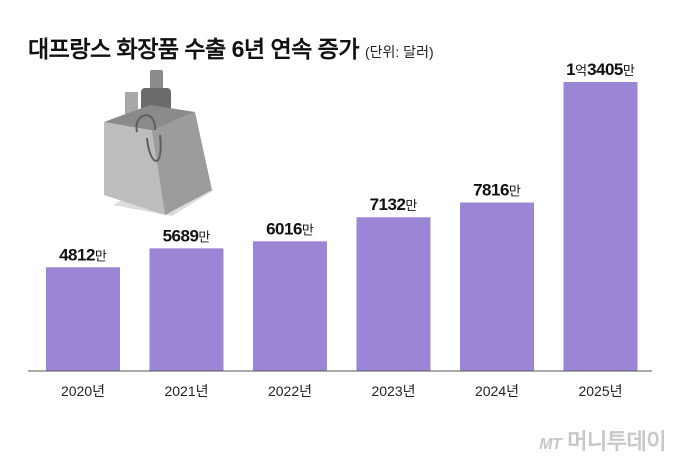 Image resolution: width=680 pixels, height=466 pixels. What do you see at coordinates (616, 441) in the screenshot?
I see `watermark-name: 머니투데이` at bounding box center [616, 441].